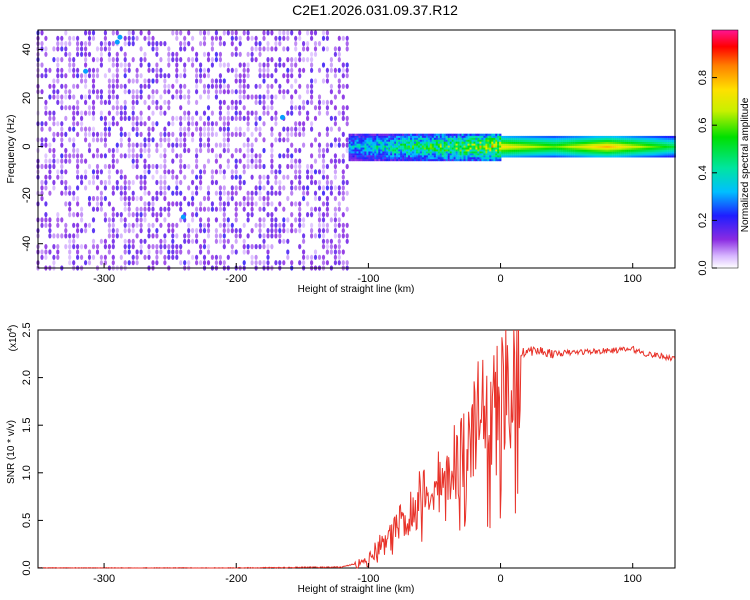  Describe the element at coordinates (11, 149) in the screenshot. I see `spectrogram-y-label: Frequency (Hz)` at that location.